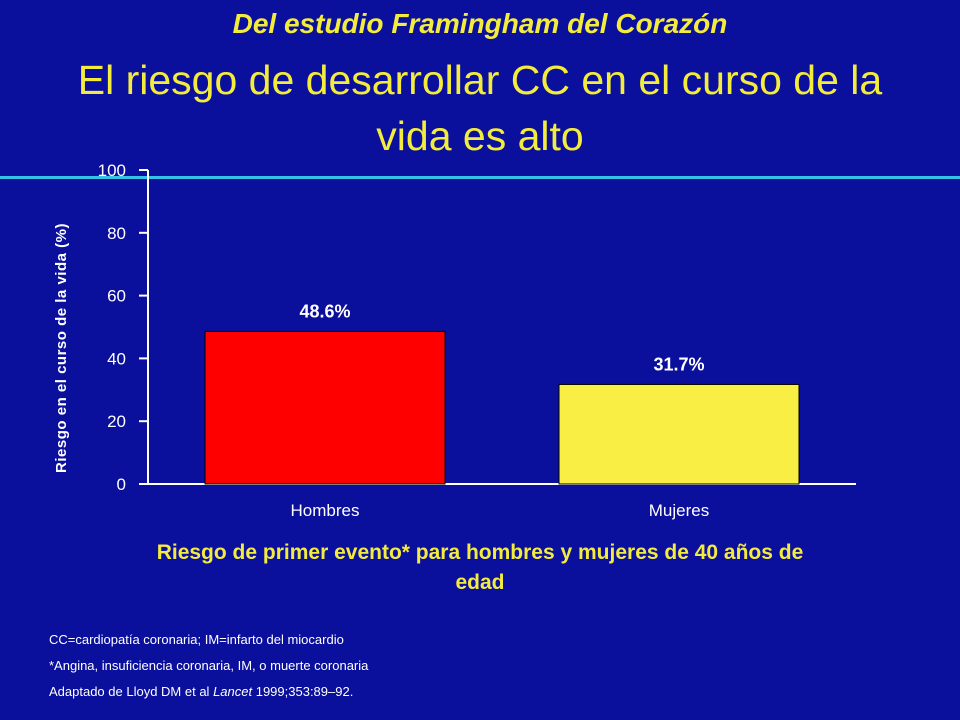 The height and width of the screenshot is (720, 960). I want to click on x-tick-label: Mujeres, so click(679, 510).